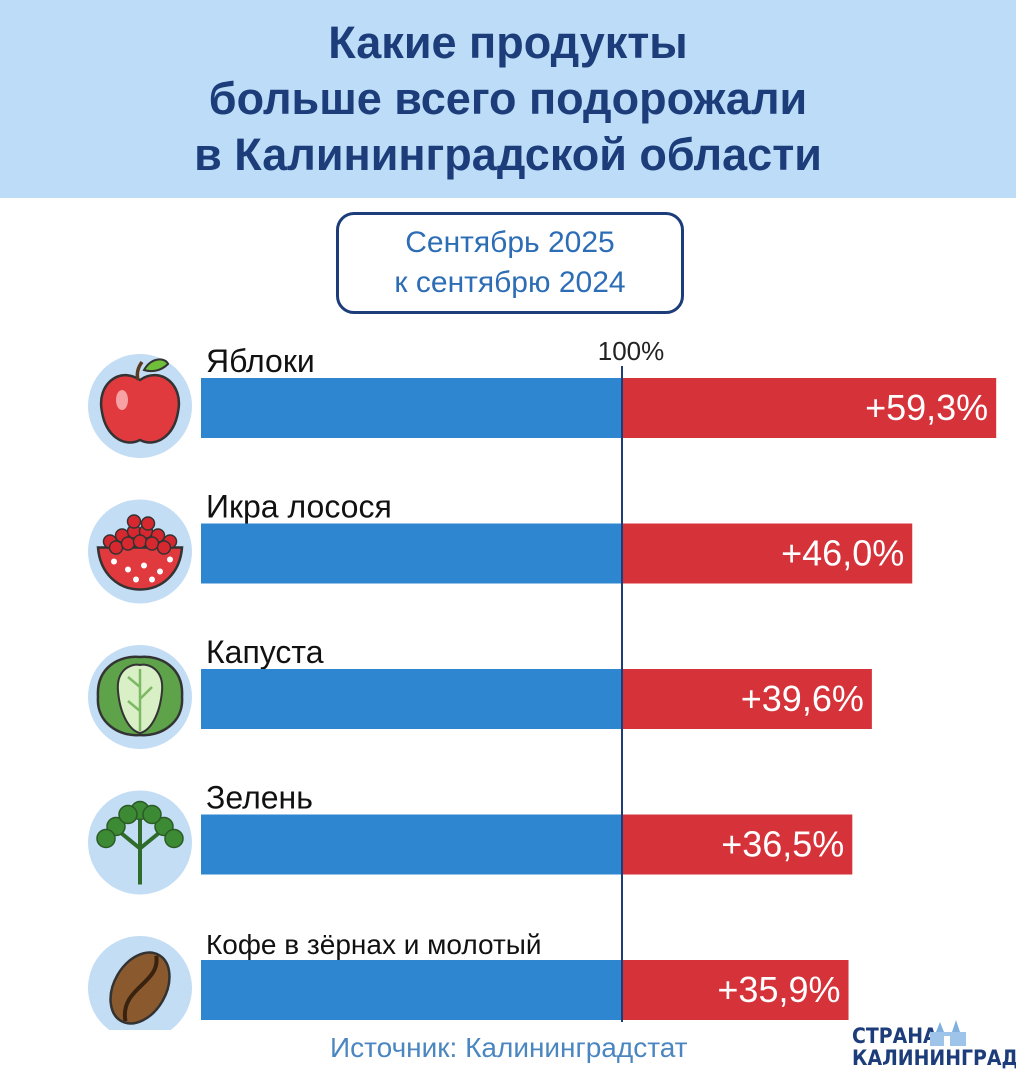 This screenshot has height=1080, width=1016. Describe the element at coordinates (265, 652) in the screenshot. I see `category-label-cabbage: Капуста` at that location.